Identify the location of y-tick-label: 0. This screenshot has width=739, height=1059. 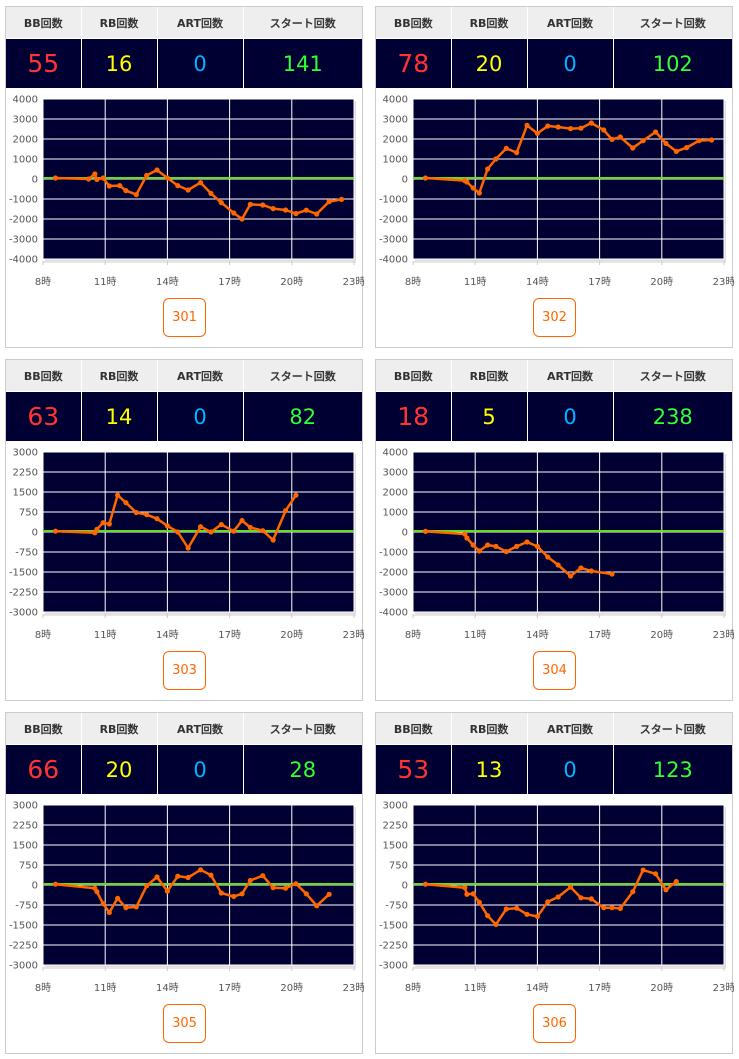
(405, 886).